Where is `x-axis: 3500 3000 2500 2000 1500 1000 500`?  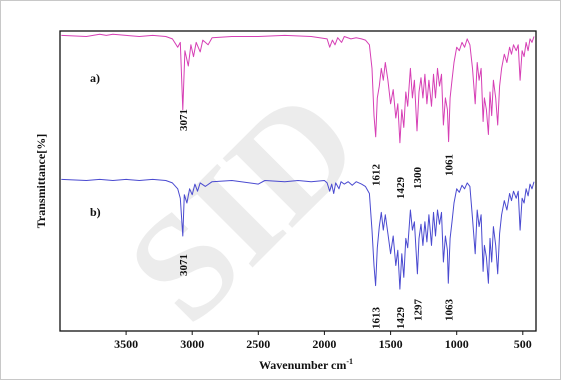
x-axis: 3500 3000 2500 2000 1500 1000 500 is located at coordinates (323, 341).